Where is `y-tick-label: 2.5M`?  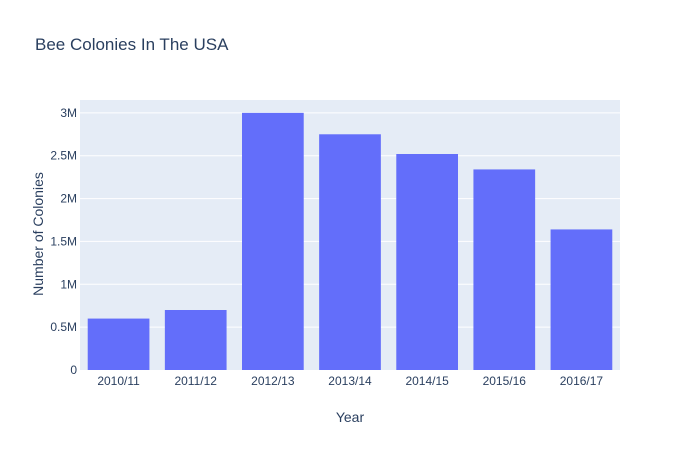
y-tick-label: 2.5M is located at coordinates (63, 156).